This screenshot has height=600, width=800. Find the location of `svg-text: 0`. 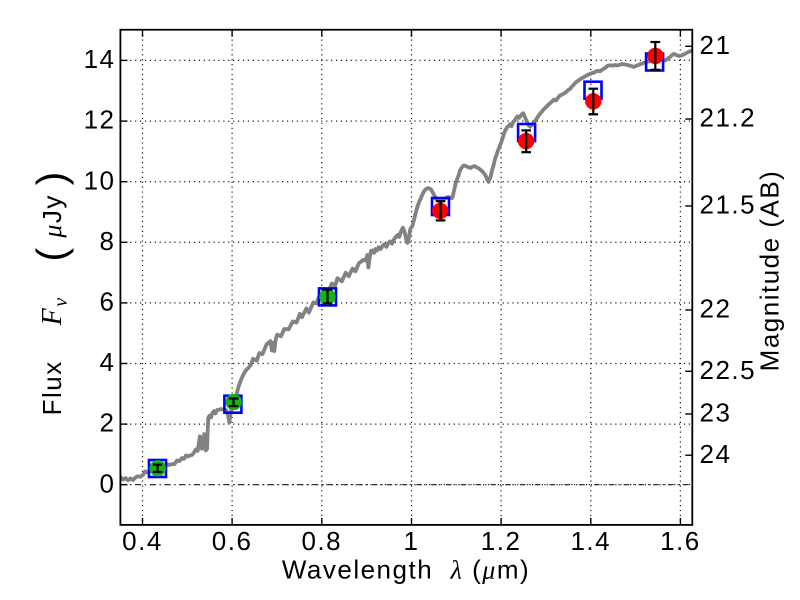

svg-text: 0 is located at coordinates (108, 483).